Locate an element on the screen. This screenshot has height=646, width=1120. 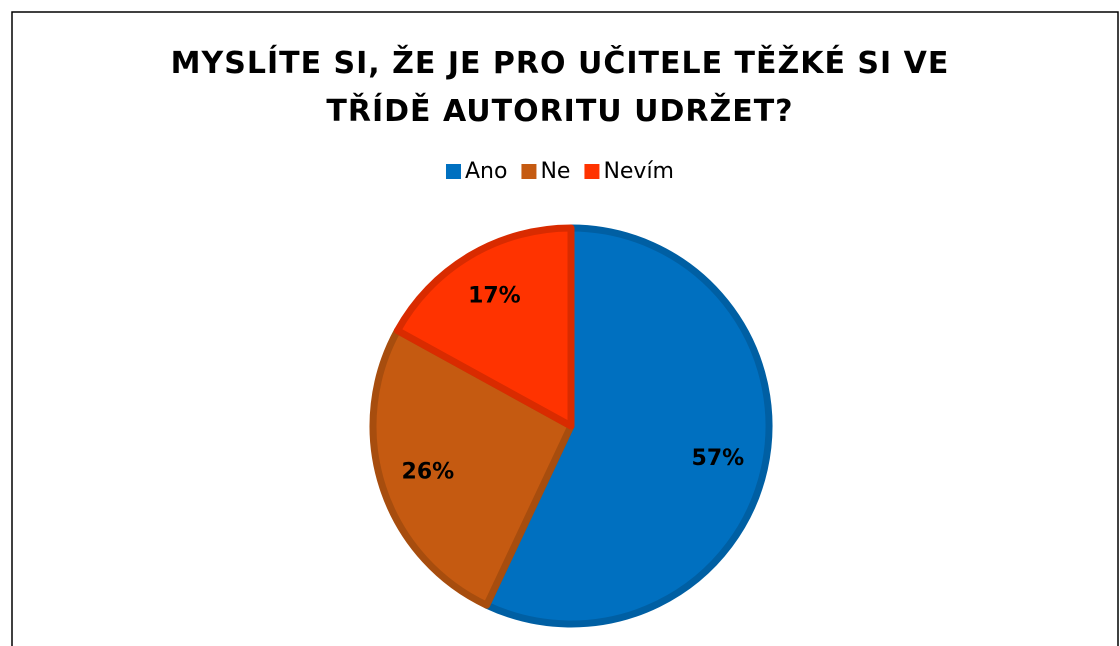
data-label: 26% is located at coordinates (428, 472).